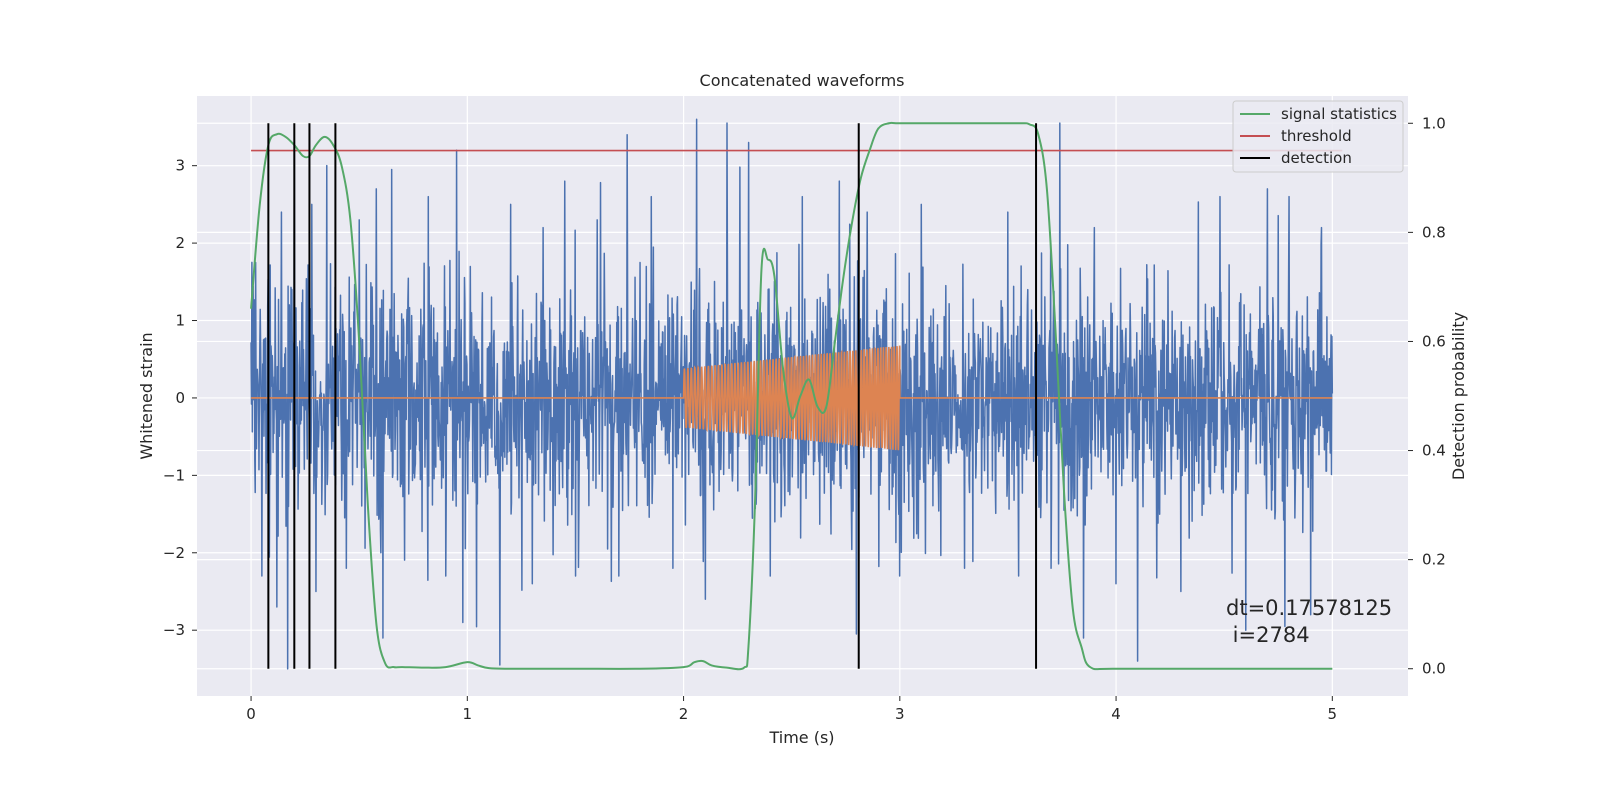 Image resolution: width=1600 pixels, height=800 pixels. I want to click on legend-box, so click(1318, 136).